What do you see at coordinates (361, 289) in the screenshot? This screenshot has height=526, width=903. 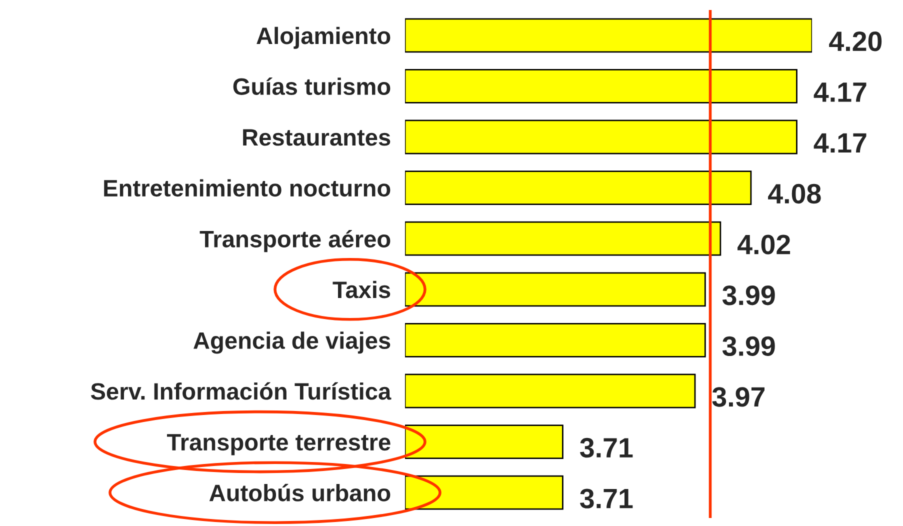 I see `y-tick-label: Taxis` at bounding box center [361, 289].